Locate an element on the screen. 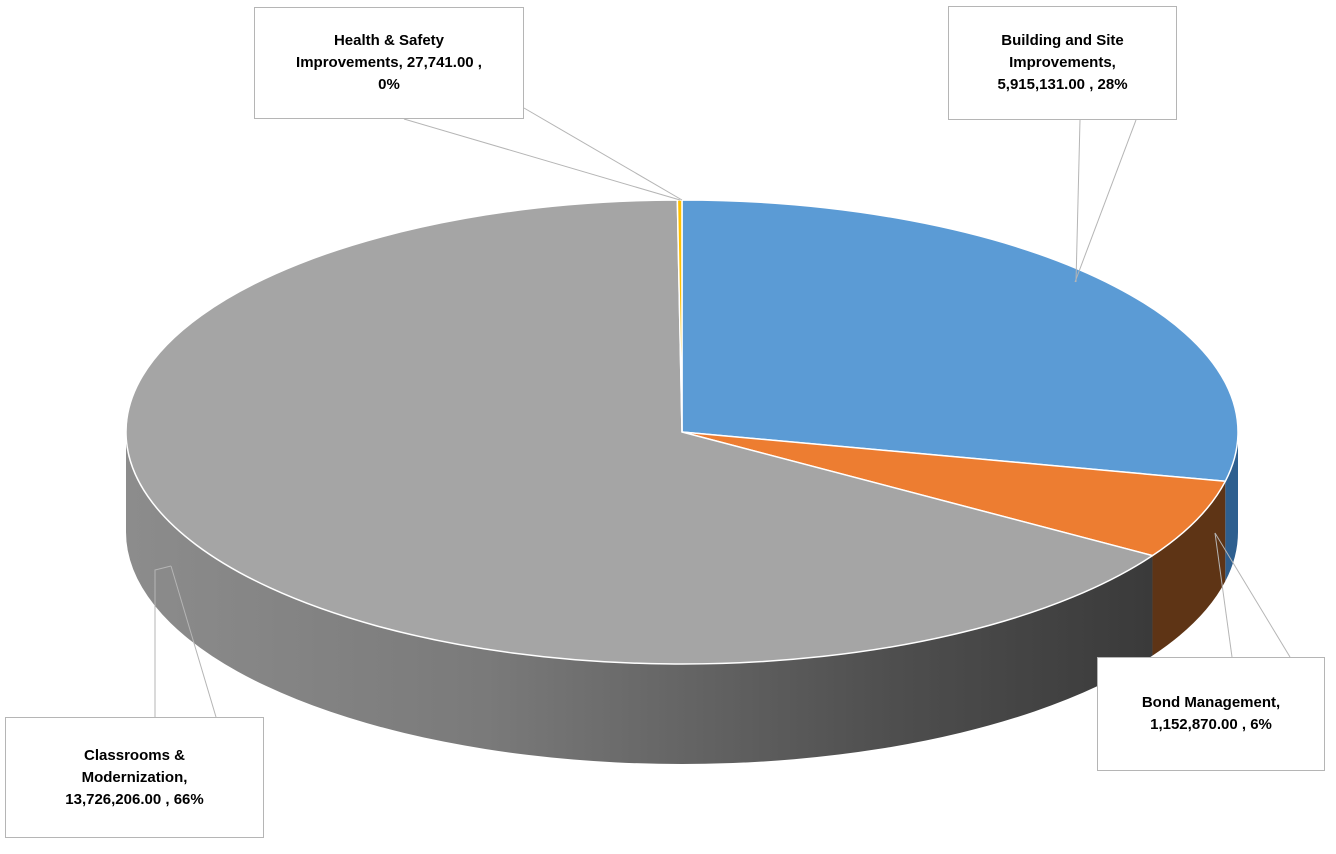  pie-side-bond-management is located at coordinates (1189, 568).